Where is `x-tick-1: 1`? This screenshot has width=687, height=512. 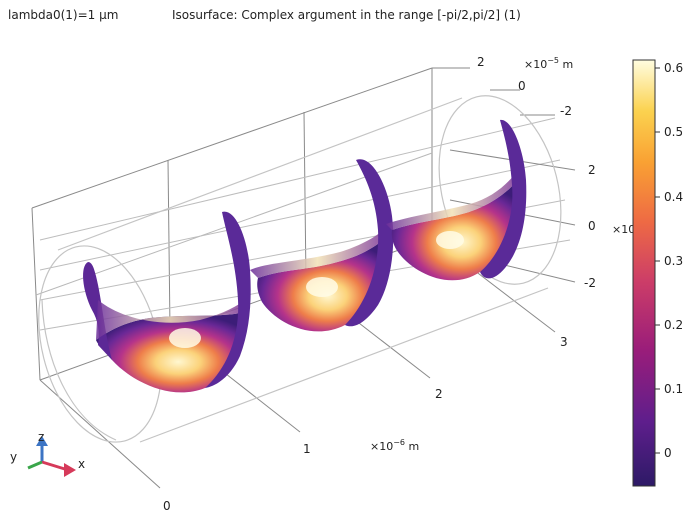 x-tick-1: 1 is located at coordinates (307, 449).